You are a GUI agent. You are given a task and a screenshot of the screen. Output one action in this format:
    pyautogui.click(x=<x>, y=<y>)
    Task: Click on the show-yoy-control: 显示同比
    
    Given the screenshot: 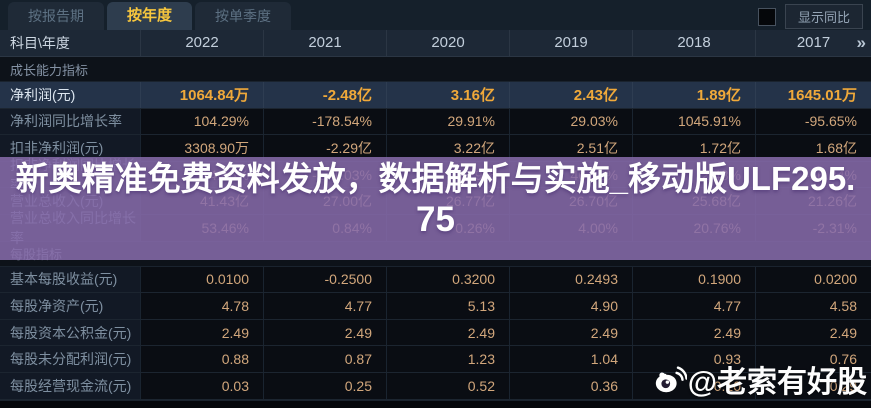 What is the action you would take?
    pyautogui.click(x=810, y=16)
    